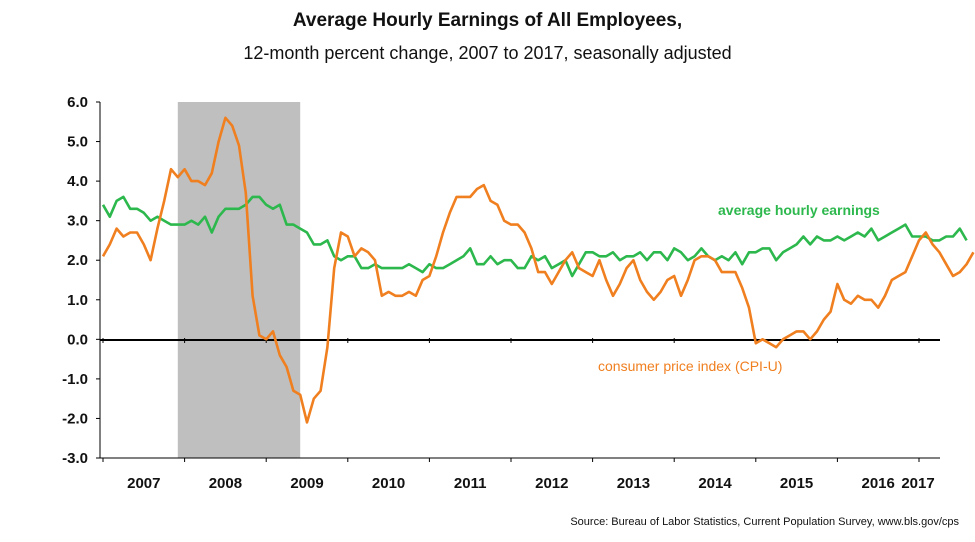 The width and height of the screenshot is (975, 542). I want to click on x-tick-label: 2009, so click(306, 483).